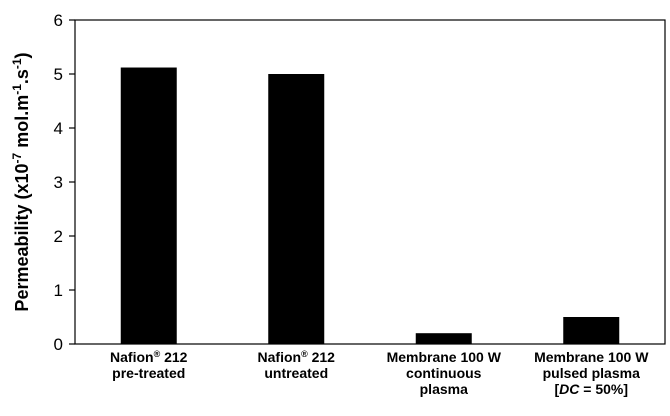 This screenshot has height=416, width=670. I want to click on y-tick-label: 2, so click(58, 236).